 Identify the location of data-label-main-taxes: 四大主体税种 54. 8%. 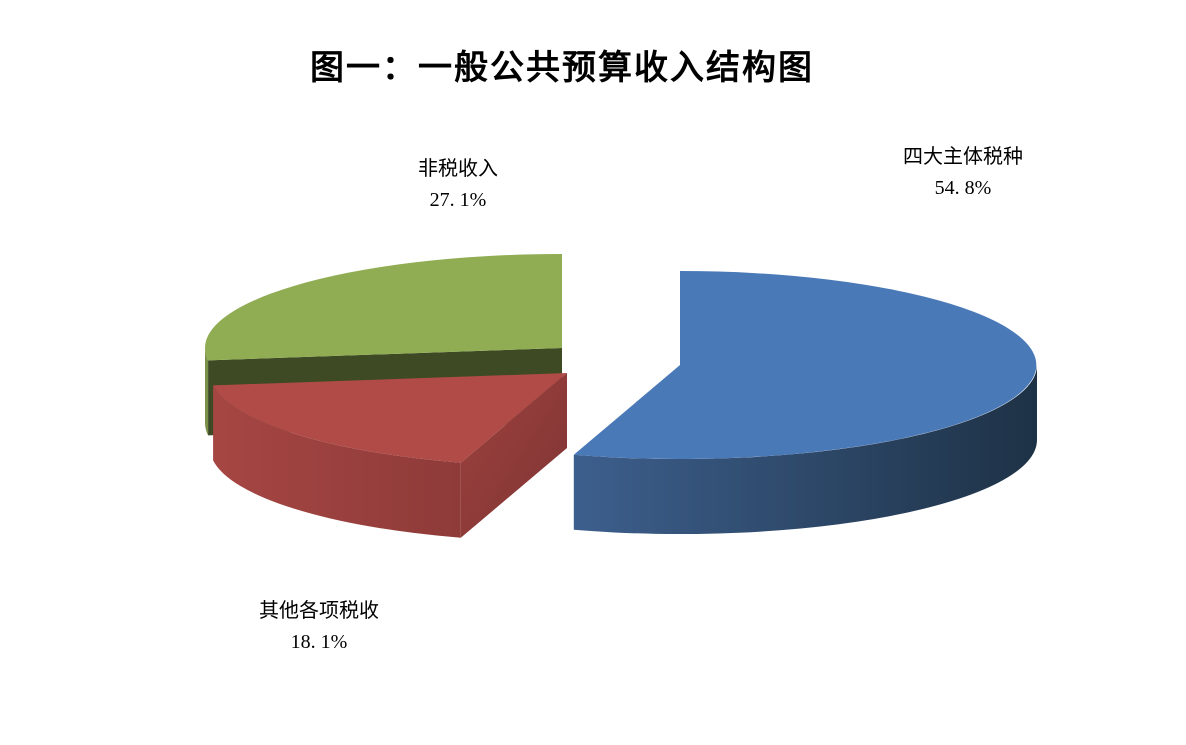
(963, 173).